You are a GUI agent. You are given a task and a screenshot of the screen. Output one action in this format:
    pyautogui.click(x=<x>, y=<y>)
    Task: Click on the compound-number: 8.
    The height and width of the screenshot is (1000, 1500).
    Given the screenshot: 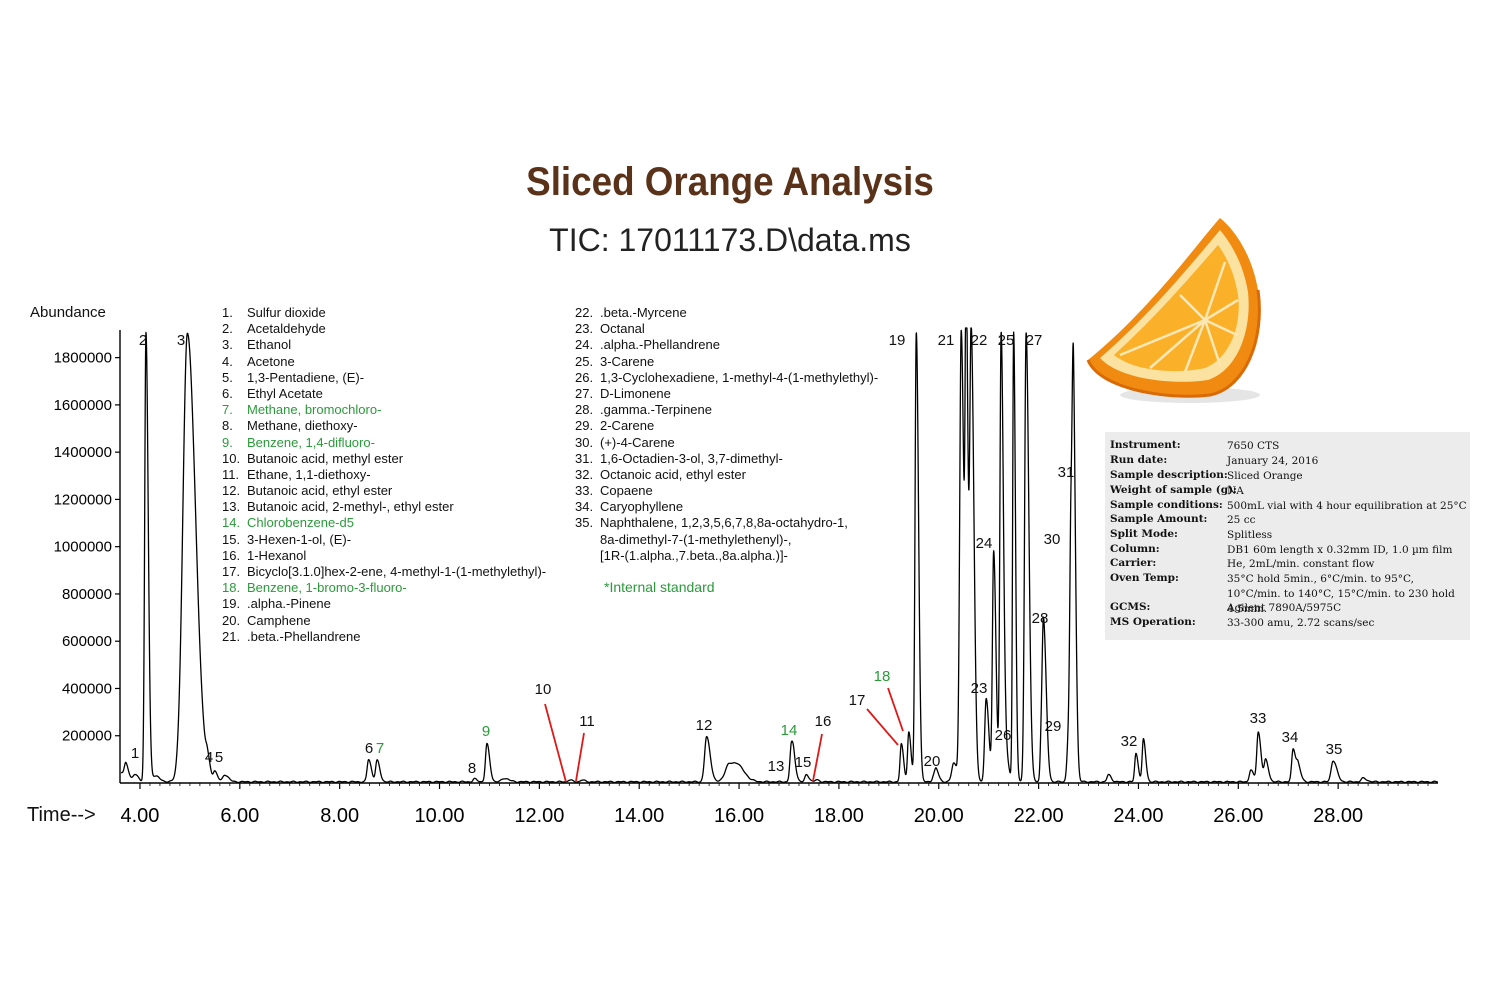 What is the action you would take?
    pyautogui.click(x=227, y=426)
    